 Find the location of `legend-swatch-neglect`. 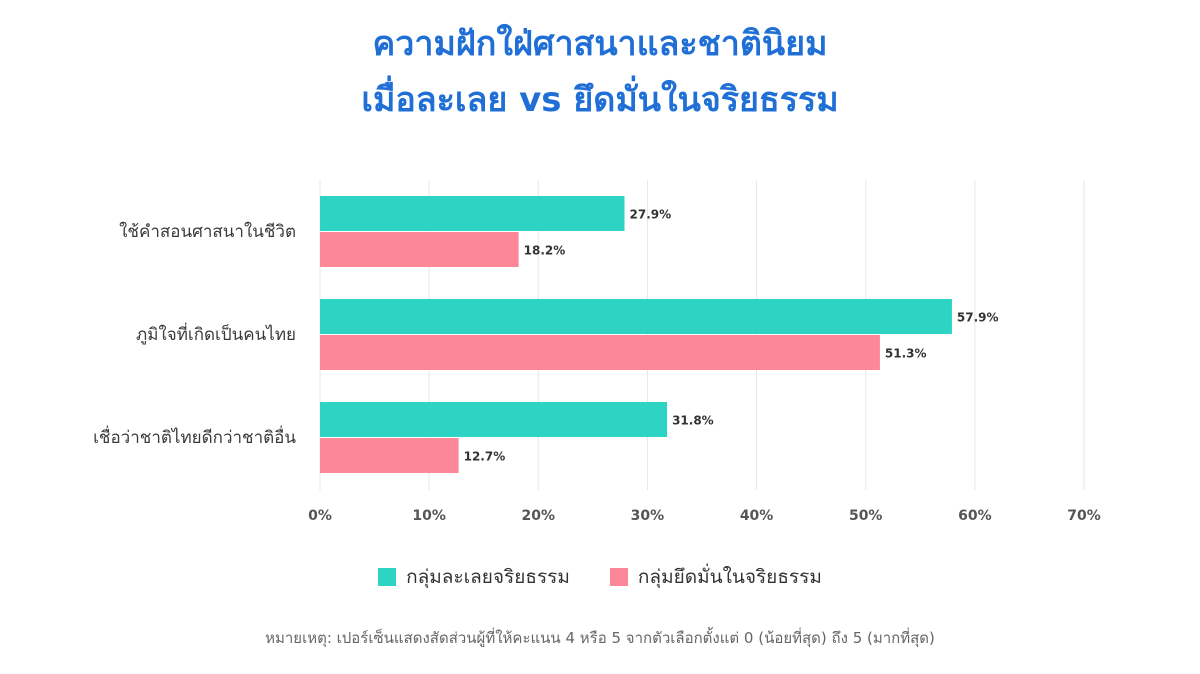

legend-swatch-neglect is located at coordinates (387, 577).